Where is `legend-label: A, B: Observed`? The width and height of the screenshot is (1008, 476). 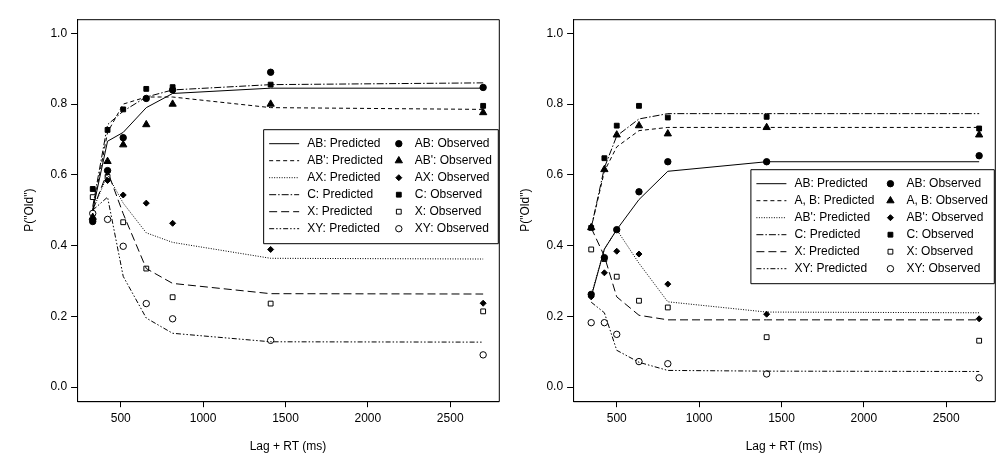 legend-label: A, B: Observed is located at coordinates (947, 200).